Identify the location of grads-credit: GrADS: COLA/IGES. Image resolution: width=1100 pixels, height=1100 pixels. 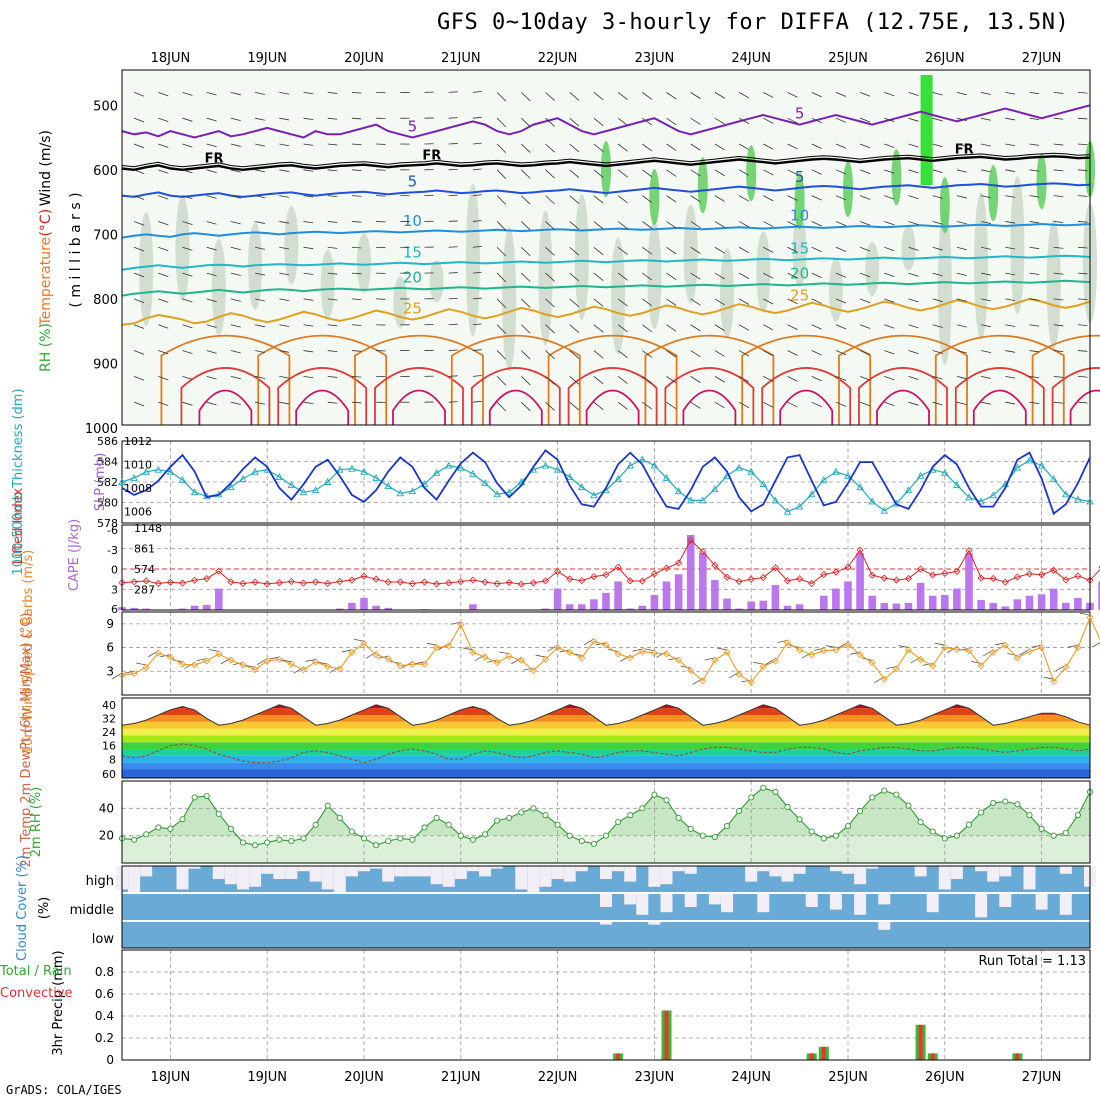
(64, 1090).